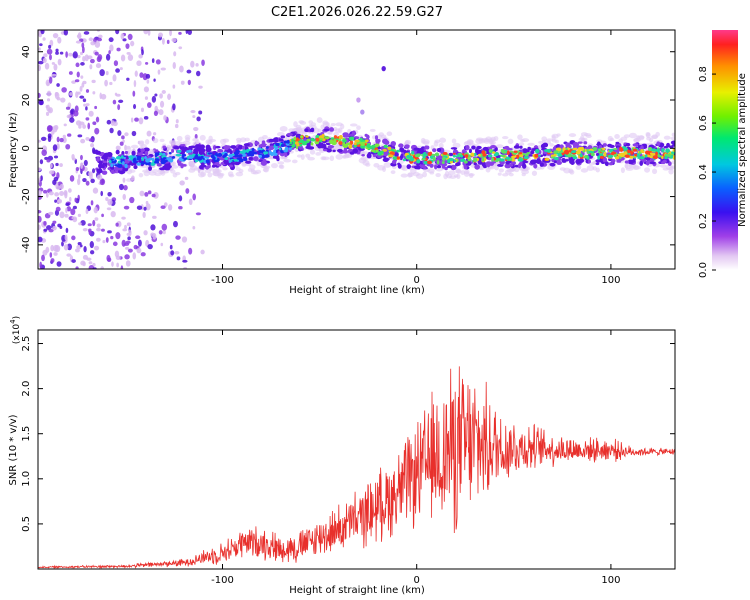 This screenshot has width=750, height=600. I want to click on x-tick-label: -100, so click(222, 580).